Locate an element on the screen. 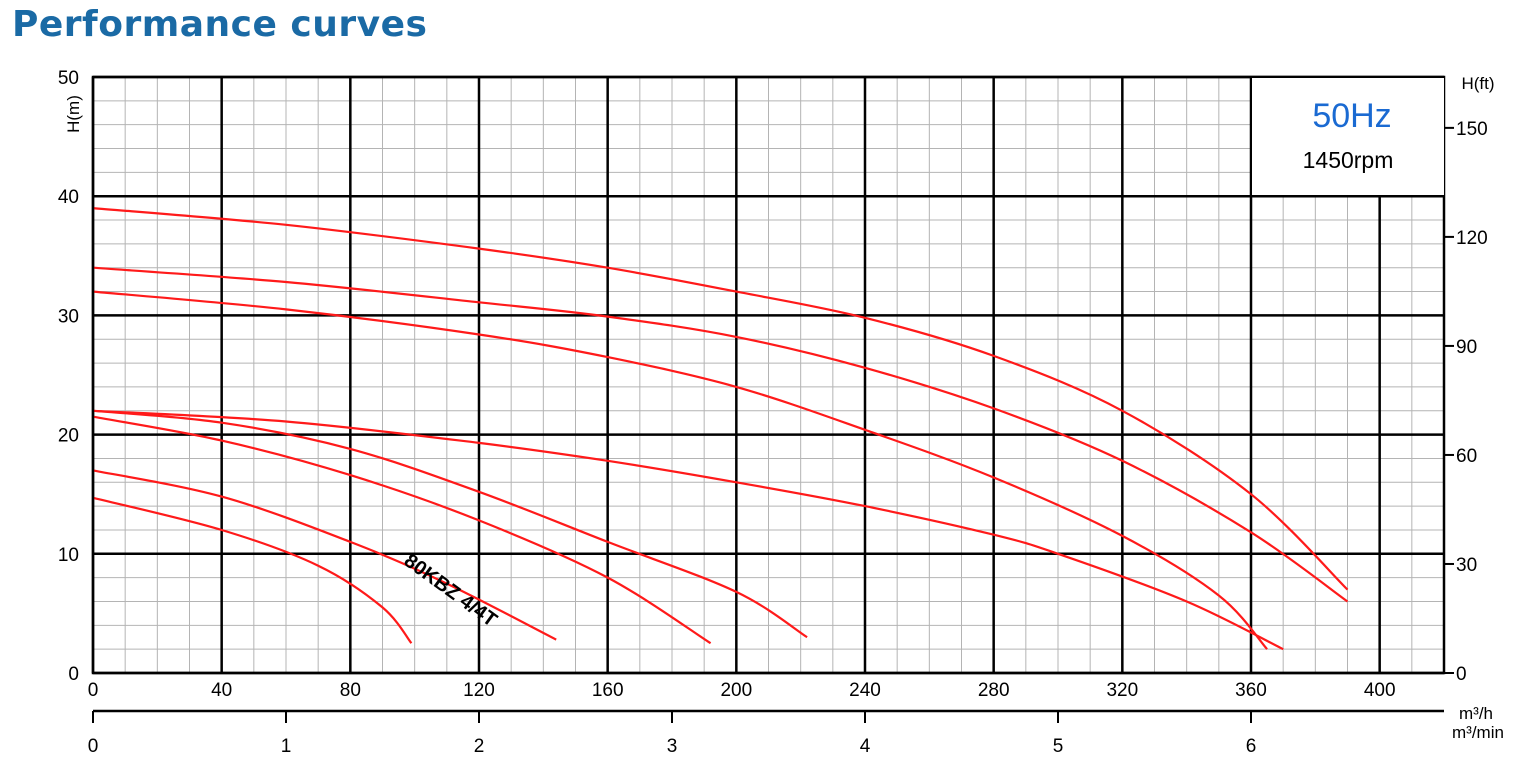  y-tick-label: 0 is located at coordinates (73, 674).